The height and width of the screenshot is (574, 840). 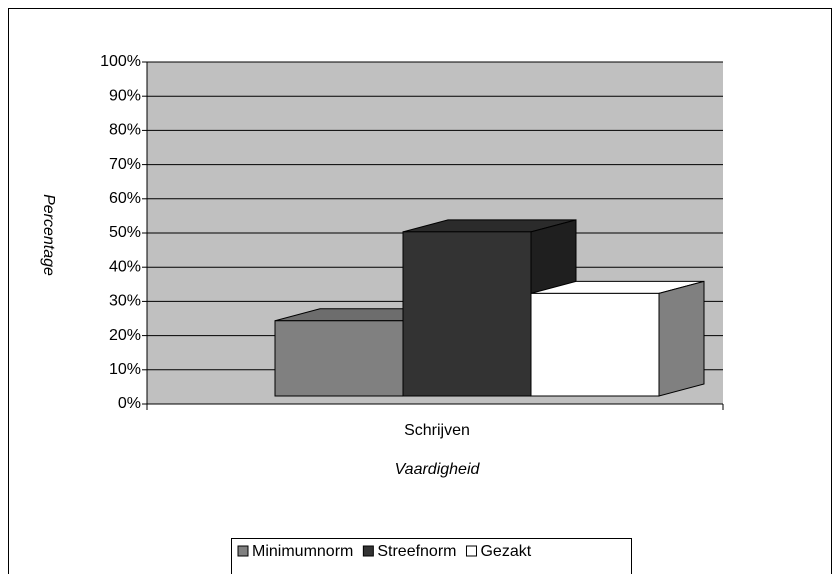 I want to click on y-tick-label: 40%, so click(x=125, y=266).